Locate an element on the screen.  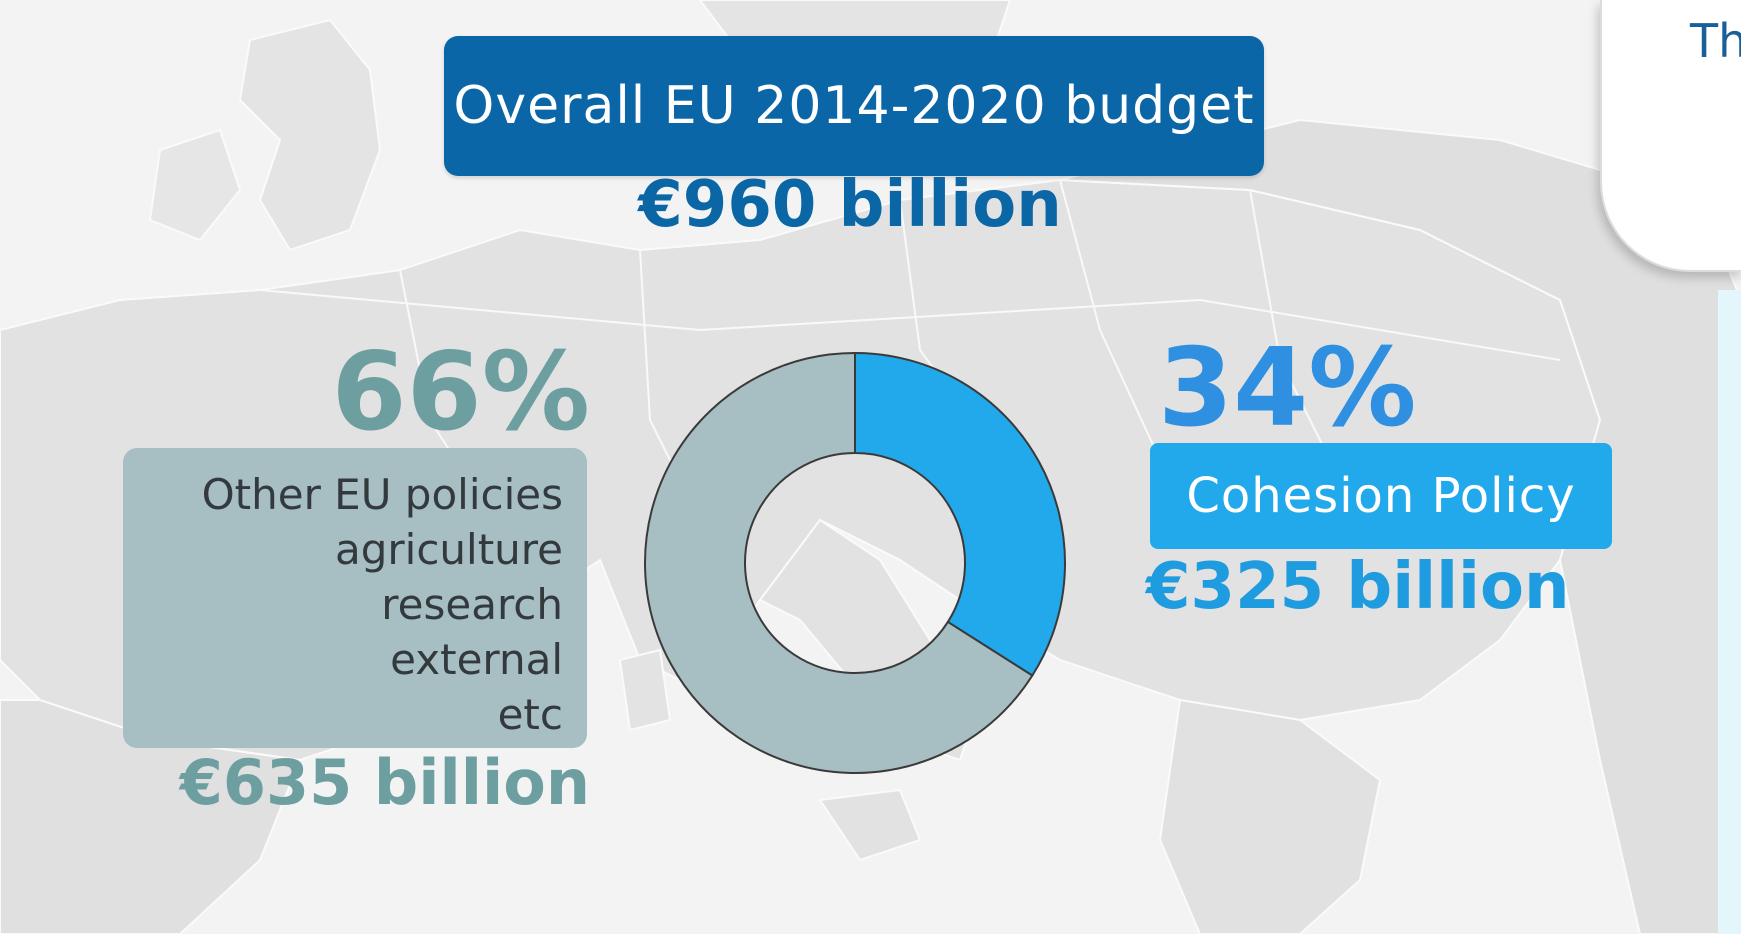
side-panel: Th is located at coordinates (1670, 136).